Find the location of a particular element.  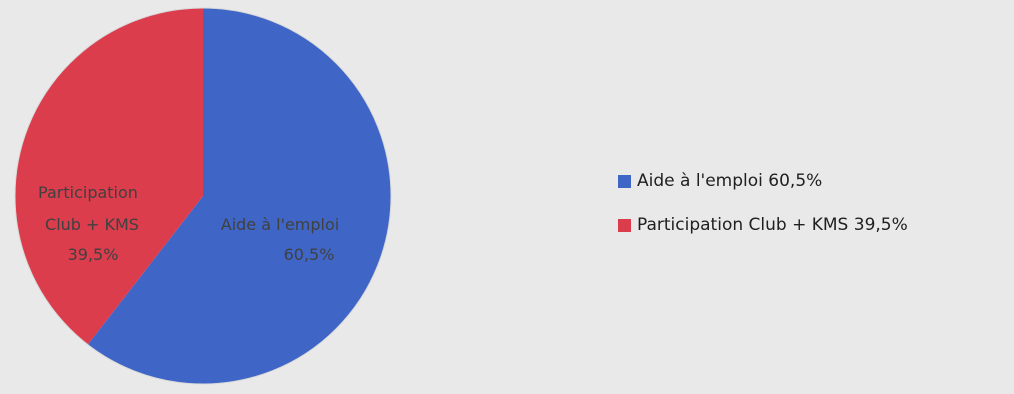

slice-label-participation-line-1: Participation is located at coordinates (88, 192).